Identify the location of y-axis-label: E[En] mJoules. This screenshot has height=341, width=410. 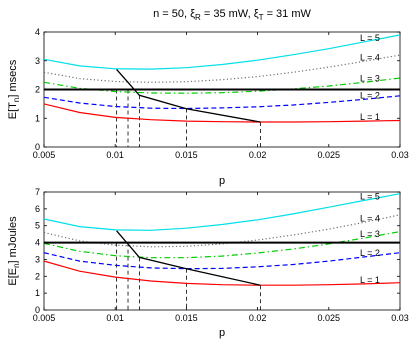
(14, 251).